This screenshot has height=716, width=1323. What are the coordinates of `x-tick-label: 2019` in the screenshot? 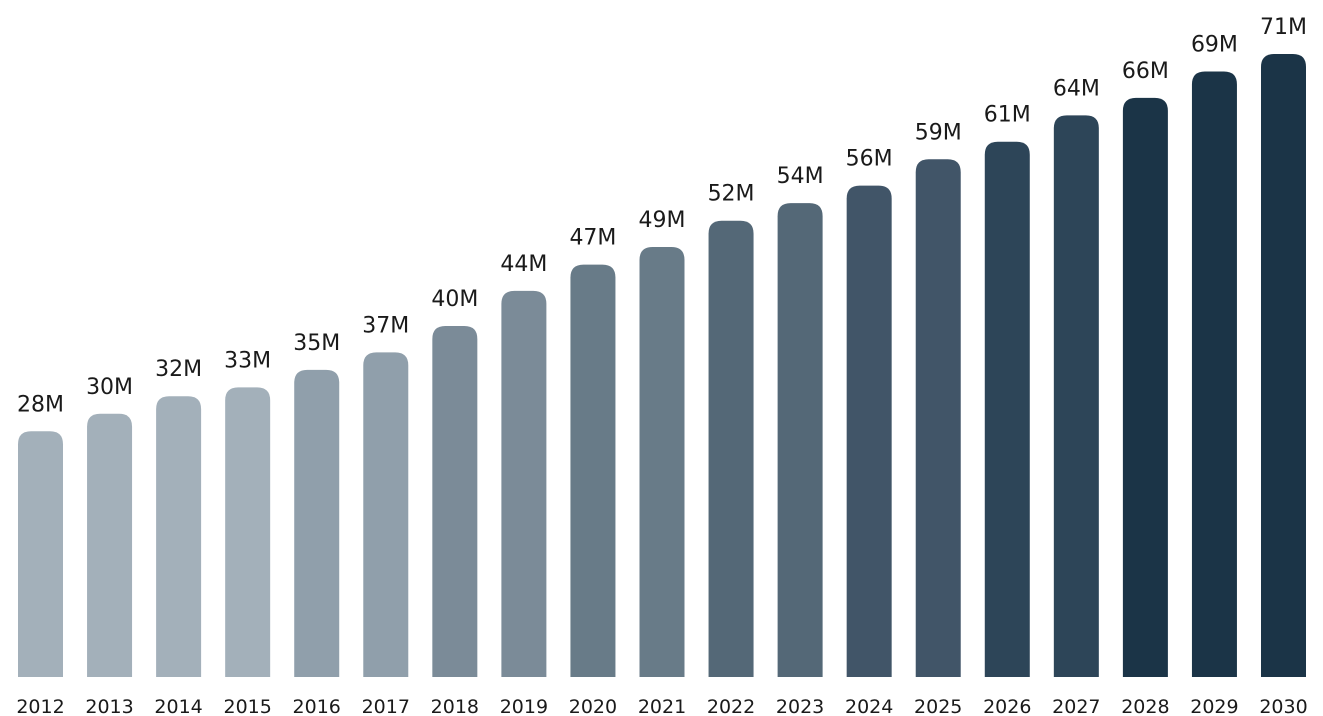 It's located at (524, 706).